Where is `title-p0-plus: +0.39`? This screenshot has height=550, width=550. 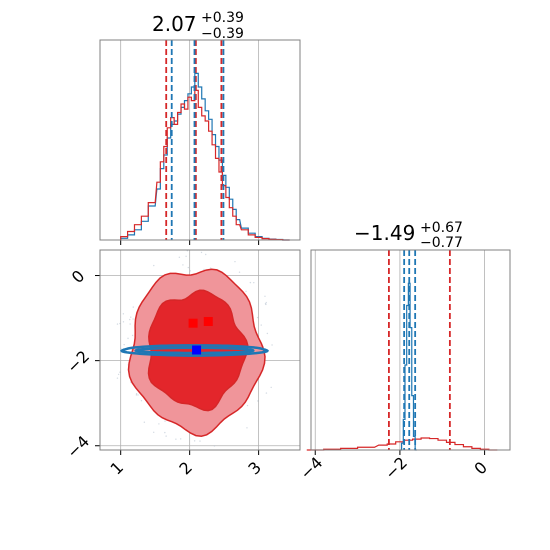
title-p0-plus: +0.39 is located at coordinates (222, 18).